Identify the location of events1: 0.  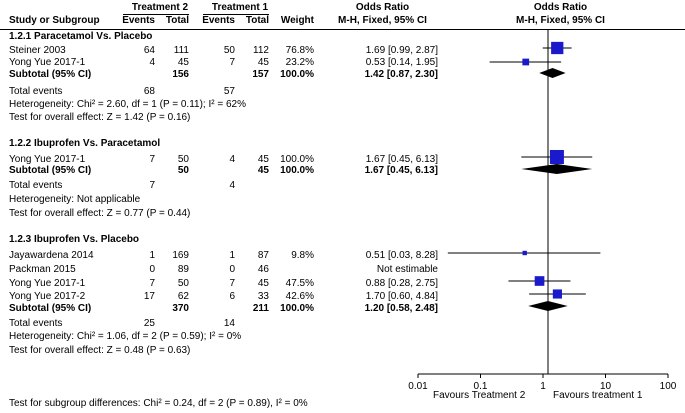
(152, 269).